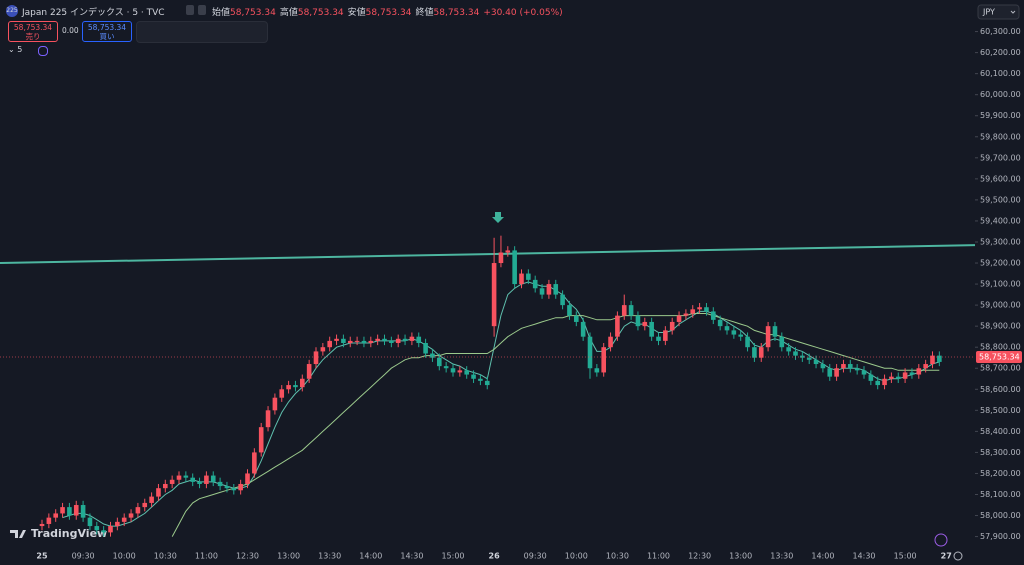  Describe the element at coordinates (1000, 536) in the screenshot. I see `y-tick-label: 57,900.00` at that location.